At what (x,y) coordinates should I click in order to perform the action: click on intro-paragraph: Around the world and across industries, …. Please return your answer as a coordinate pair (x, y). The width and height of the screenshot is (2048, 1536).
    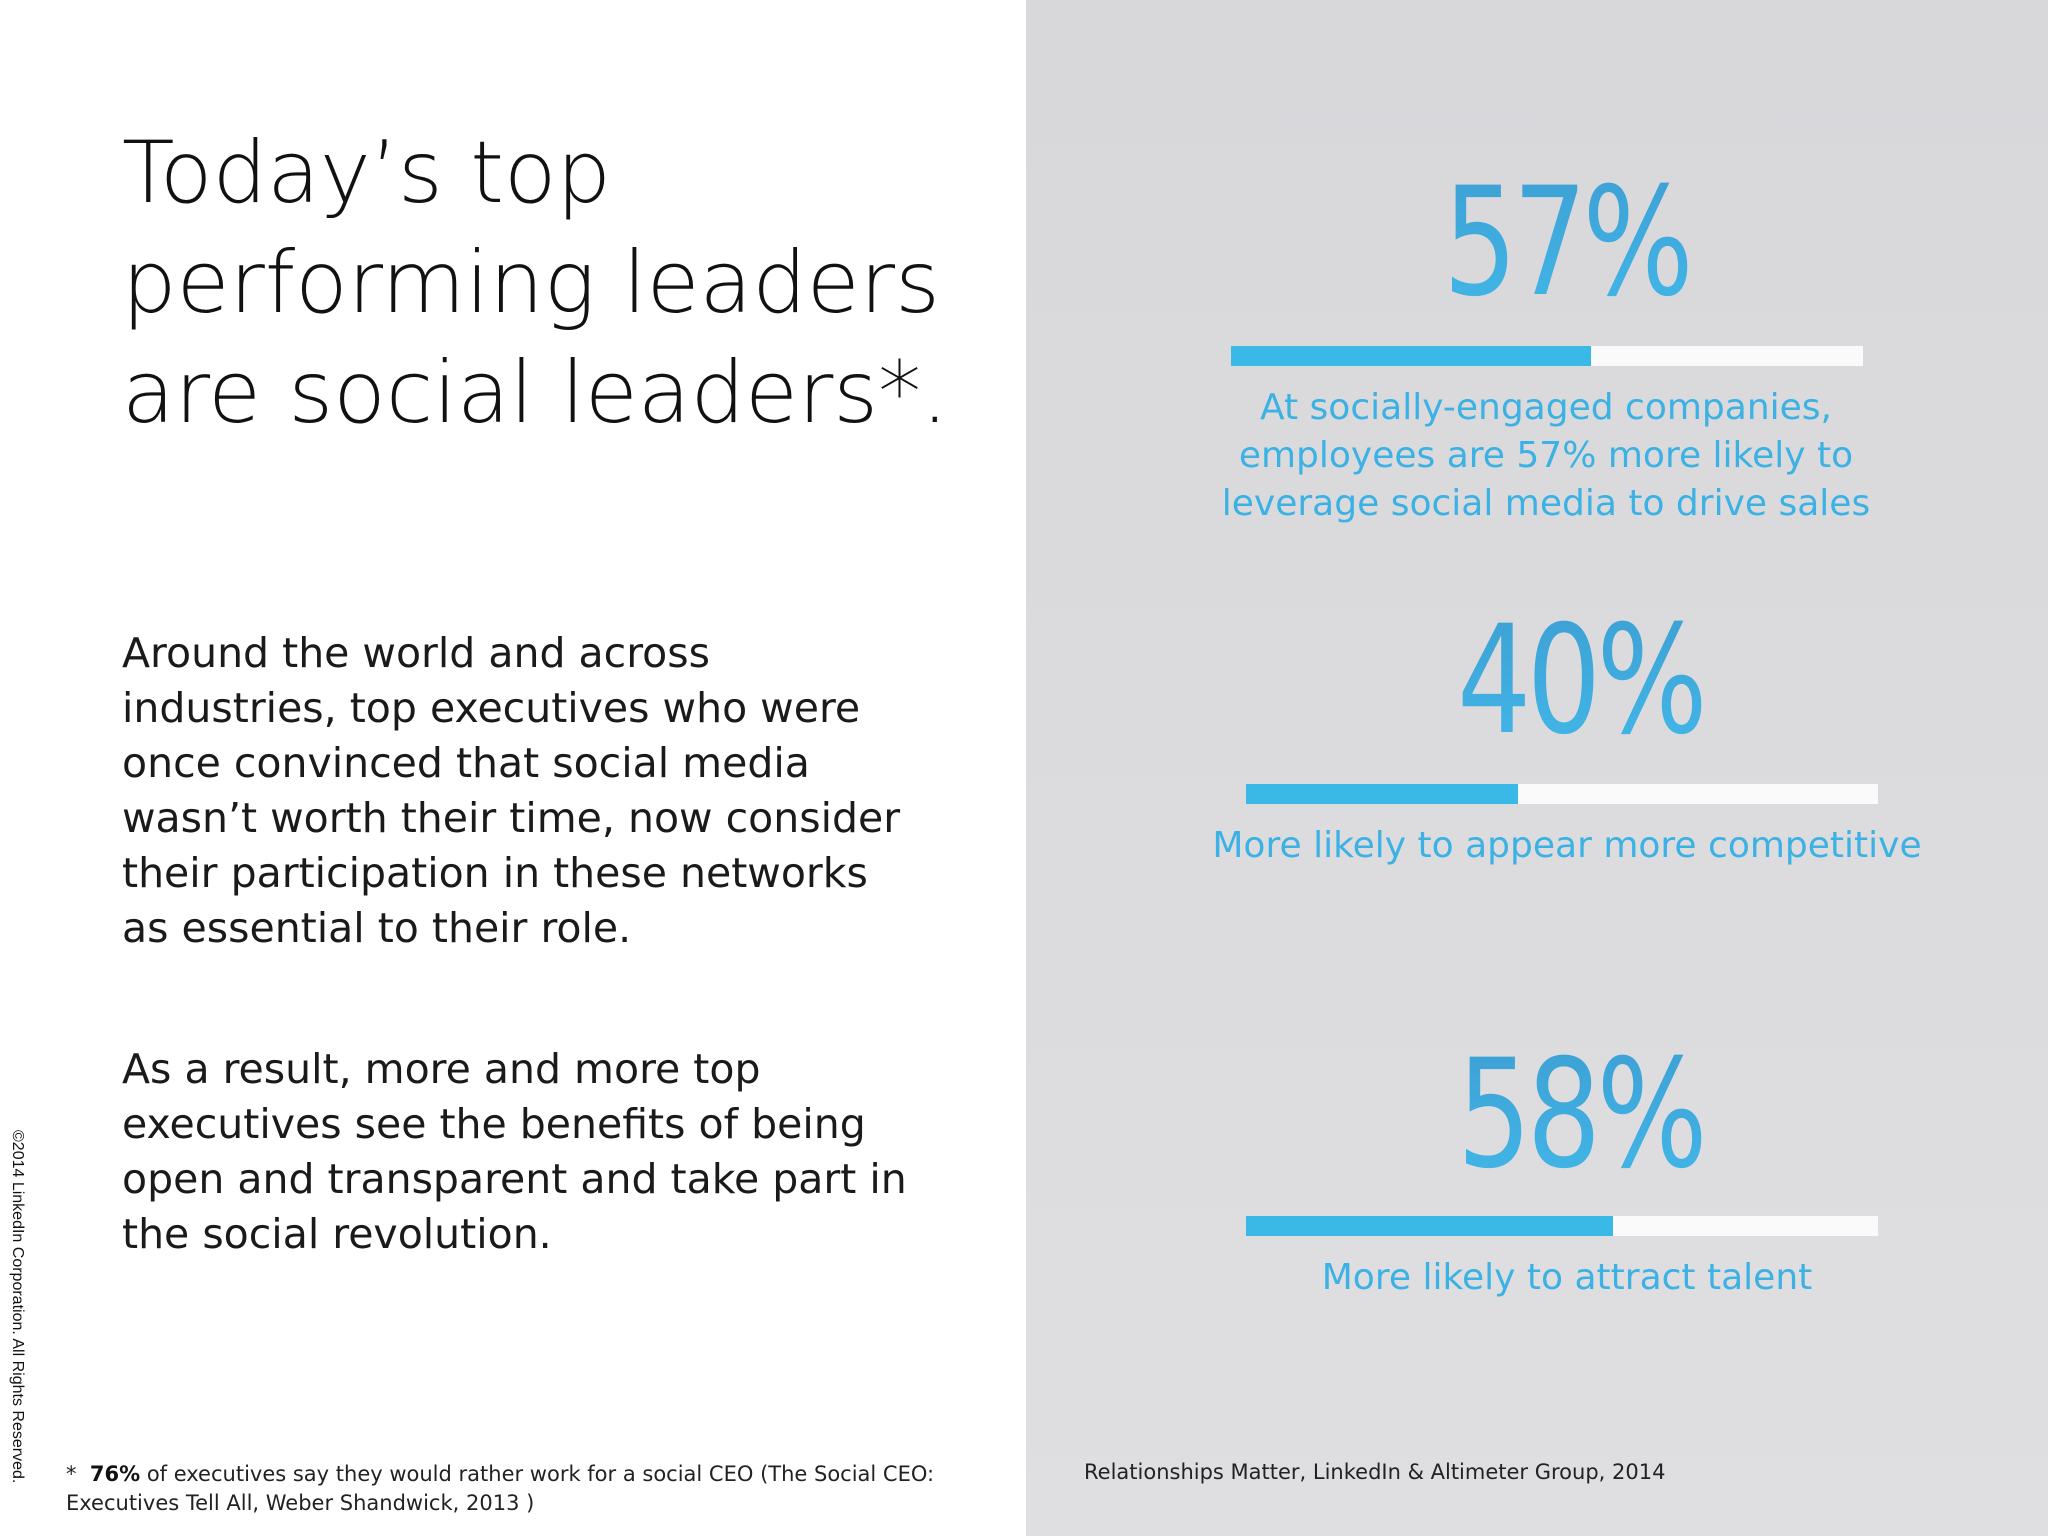
    Looking at the image, I should click on (532, 791).